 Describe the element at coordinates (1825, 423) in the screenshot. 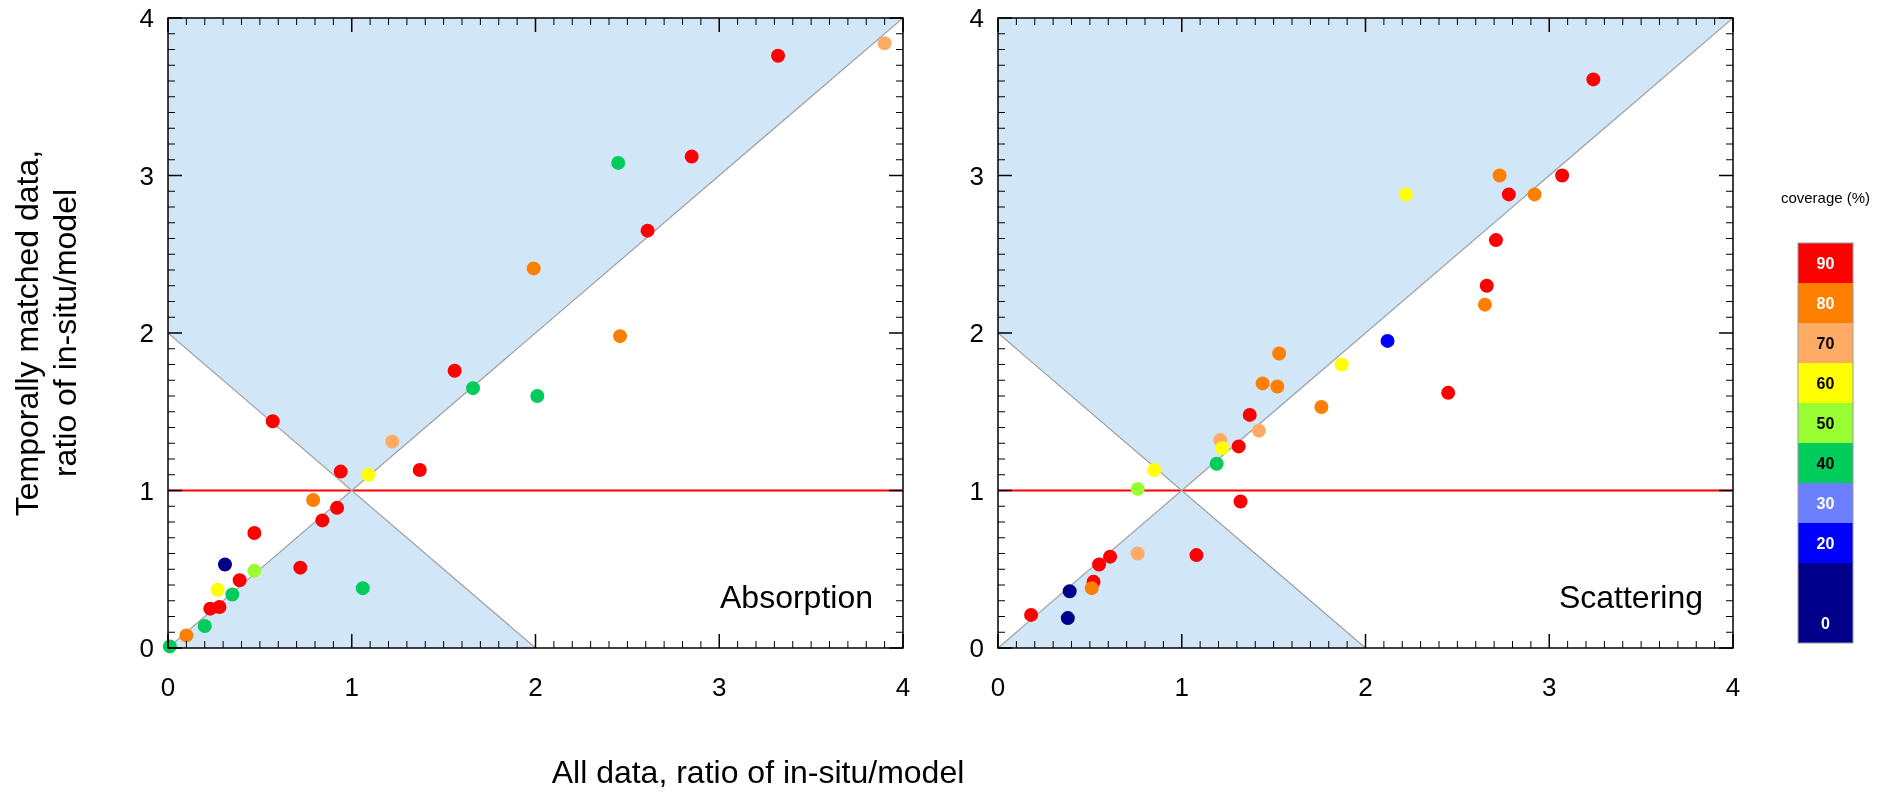

I see `color-bar-label: 50` at that location.